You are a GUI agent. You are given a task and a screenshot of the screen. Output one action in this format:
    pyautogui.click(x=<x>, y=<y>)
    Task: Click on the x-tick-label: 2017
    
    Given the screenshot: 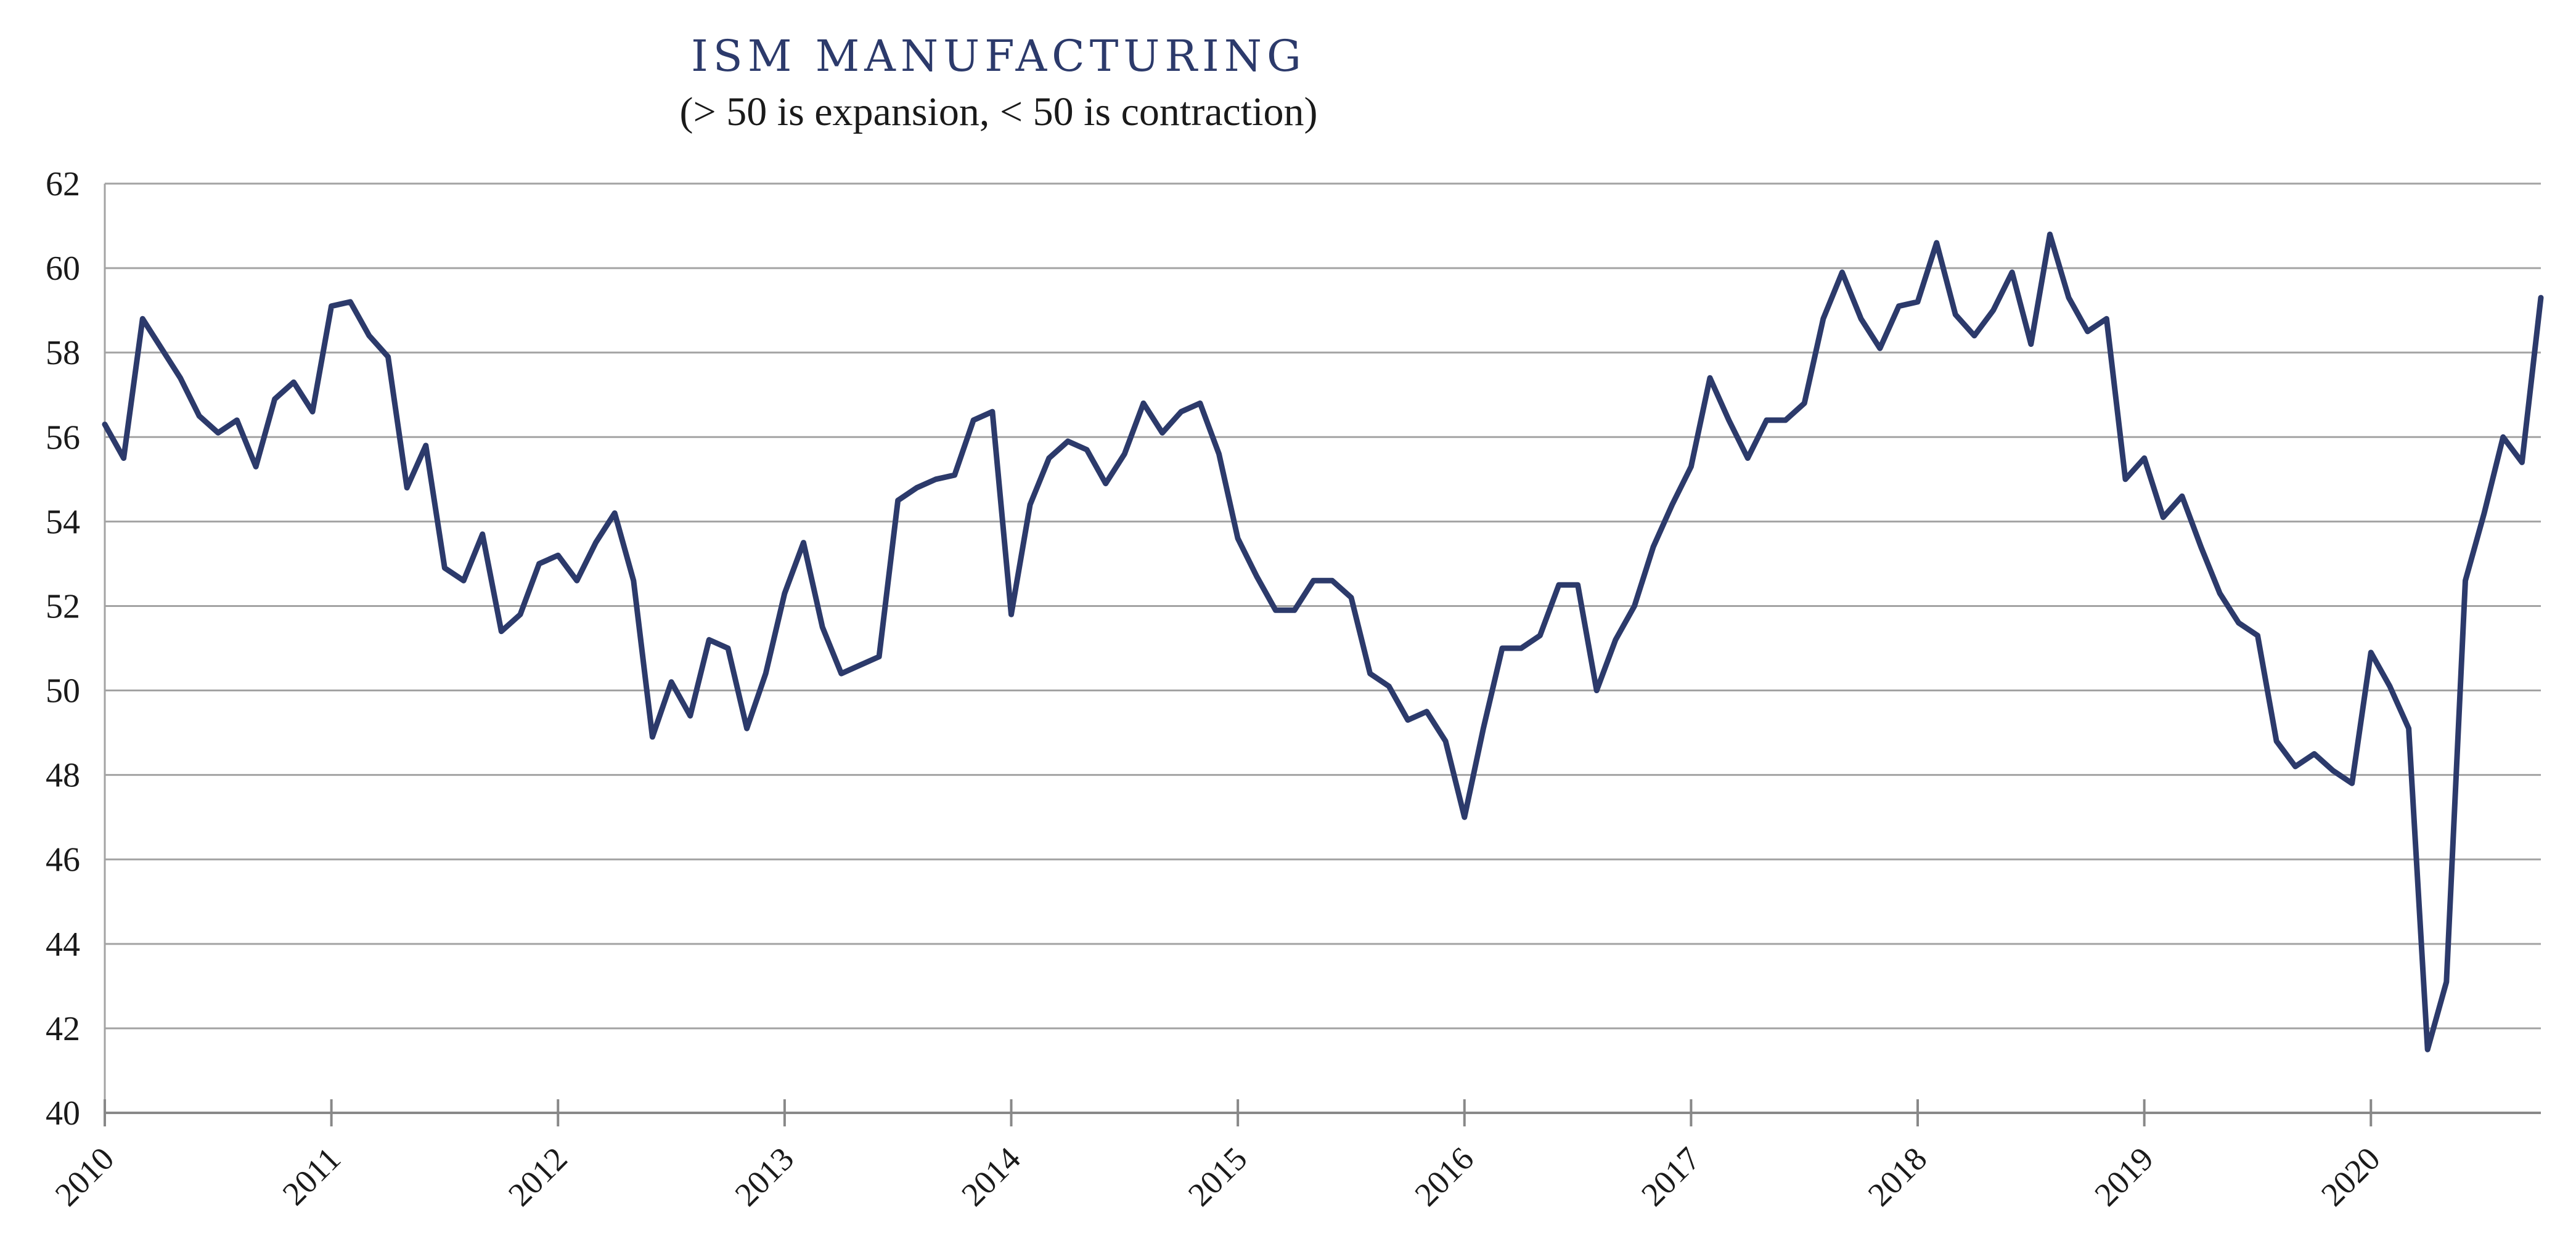 What is the action you would take?
    pyautogui.click(x=1670, y=1176)
    